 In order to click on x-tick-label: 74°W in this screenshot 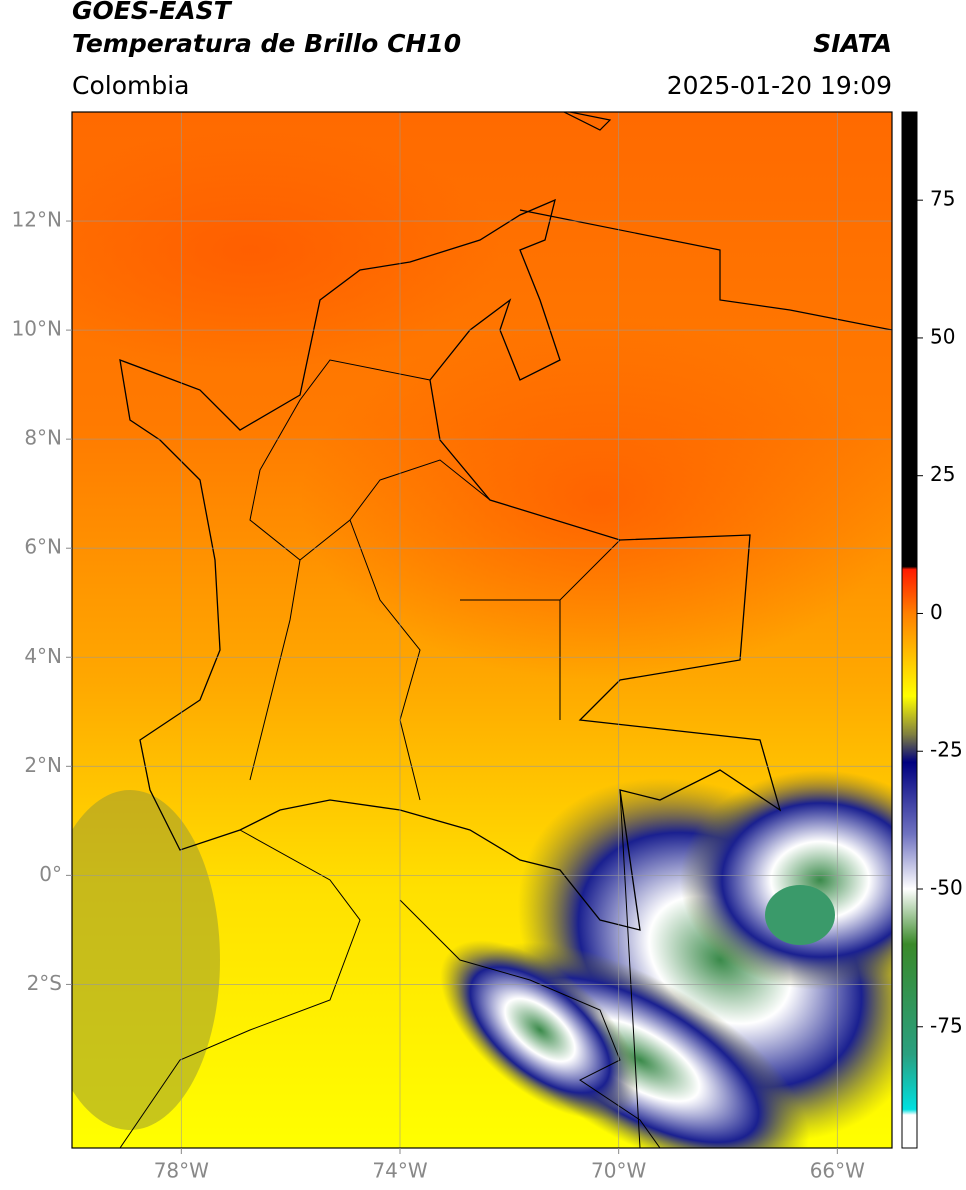, I will do `click(399, 1171)`.